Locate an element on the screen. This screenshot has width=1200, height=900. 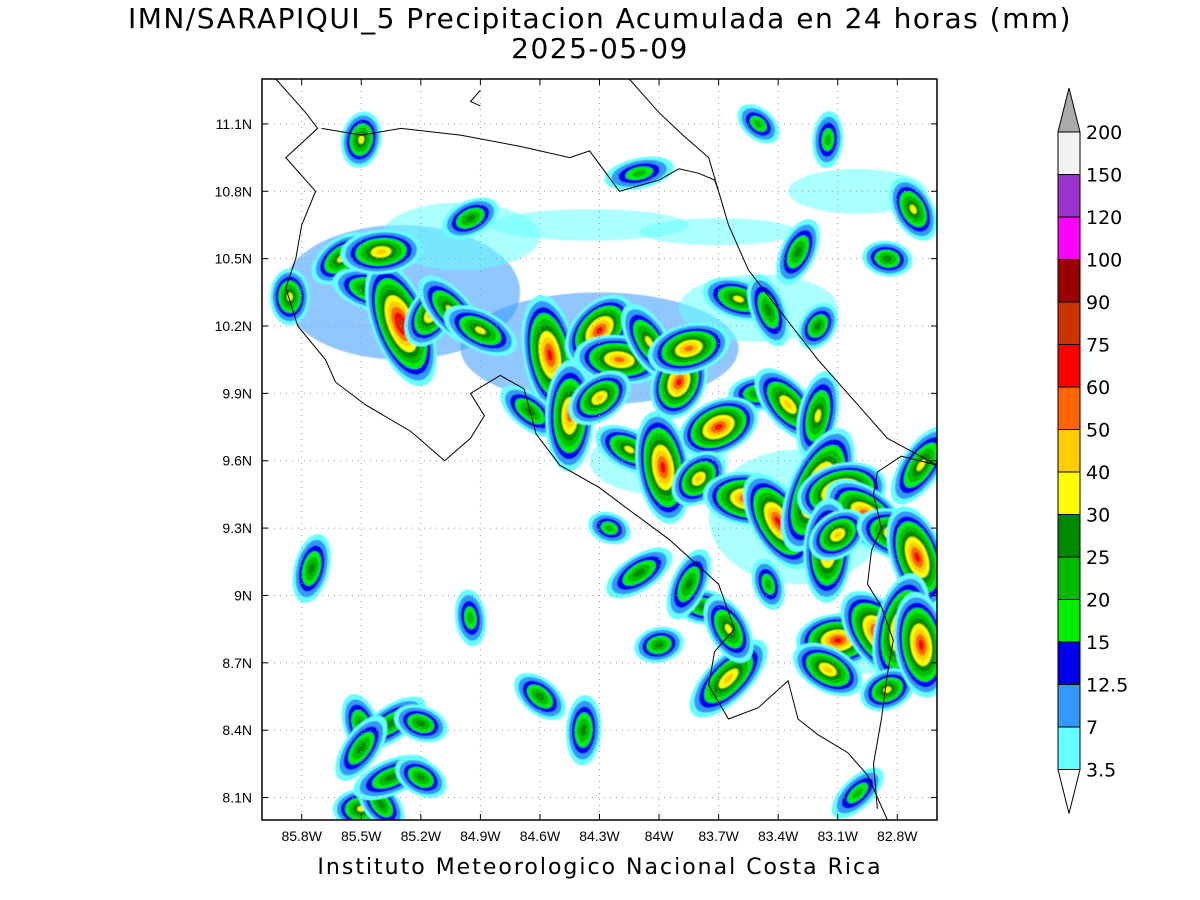
lat-tick-label: 10.8N is located at coordinates (233, 191).